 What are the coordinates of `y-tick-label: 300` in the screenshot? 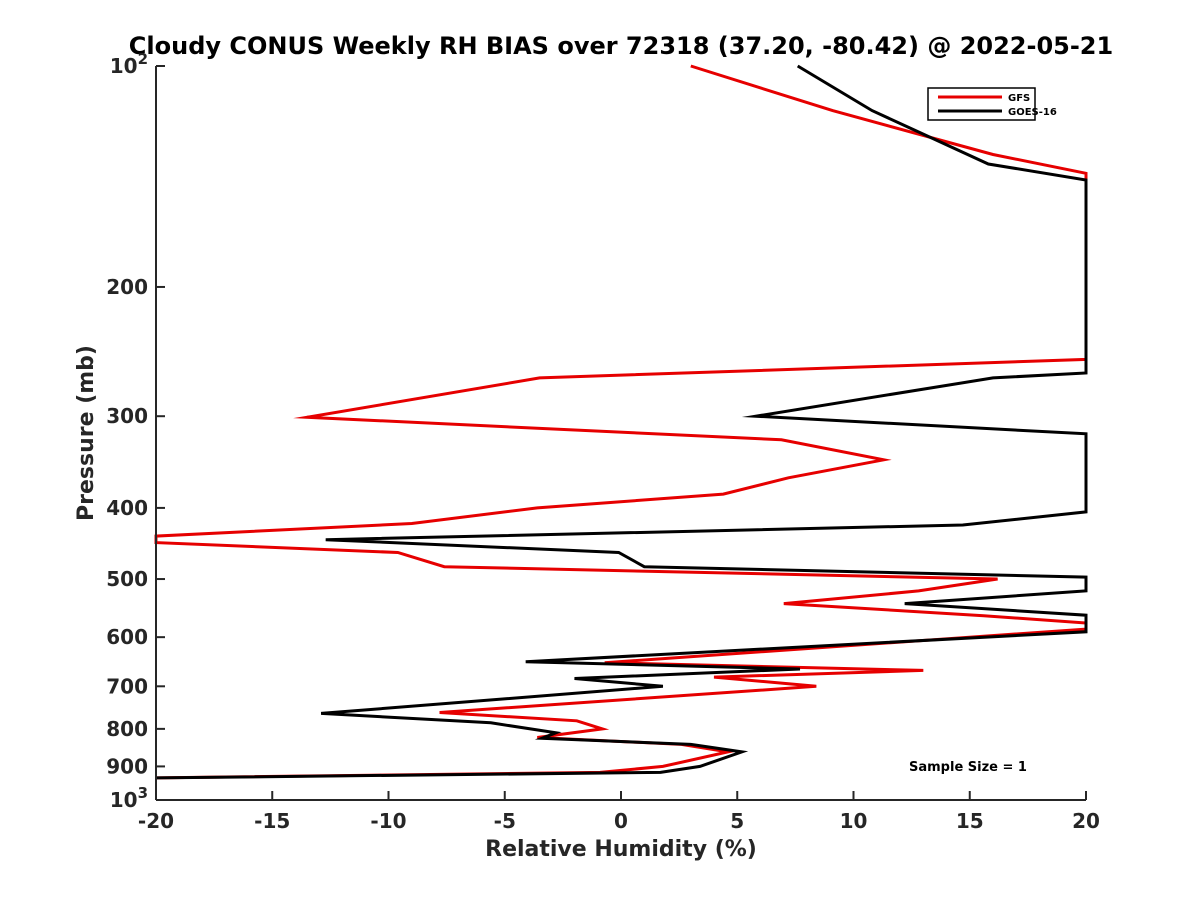 It's located at (127, 416).